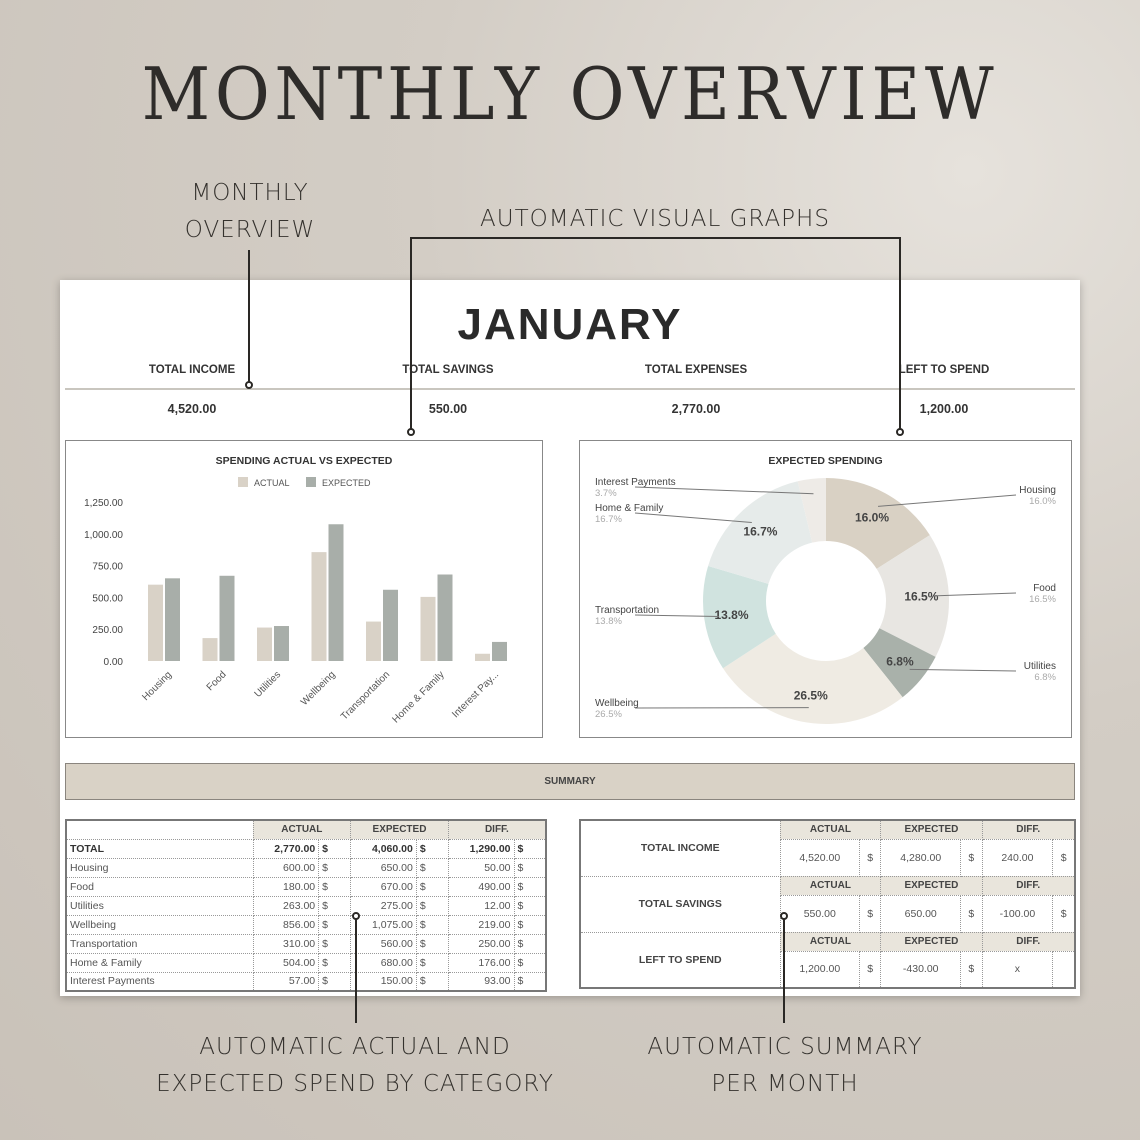 The width and height of the screenshot is (1140, 1140). I want to click on x-tick-label: Utilities, so click(268, 684).